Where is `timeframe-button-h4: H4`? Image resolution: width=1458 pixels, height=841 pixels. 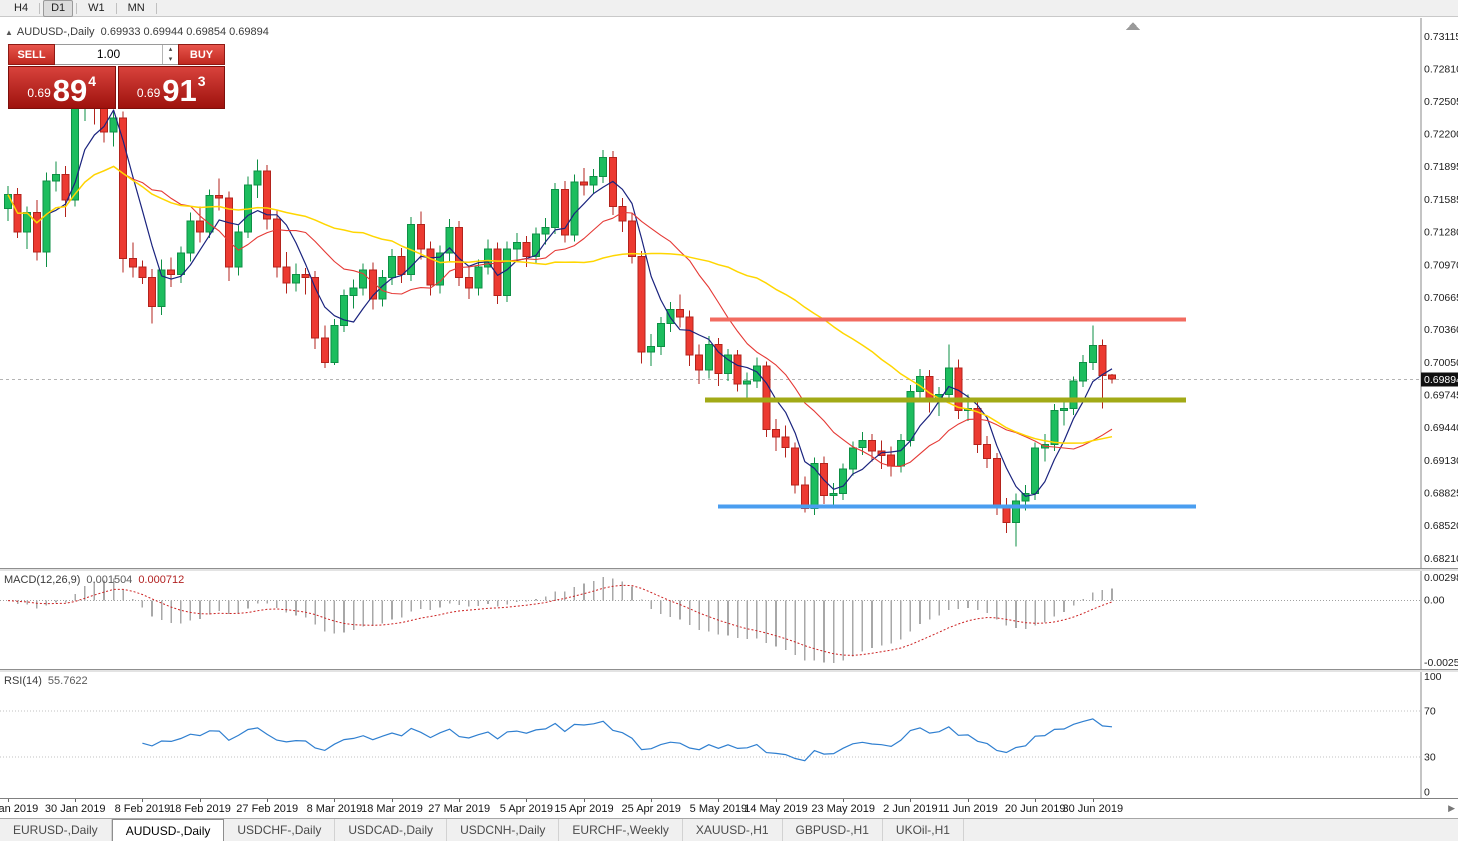 timeframe-button-h4: H4 is located at coordinates (21, 7).